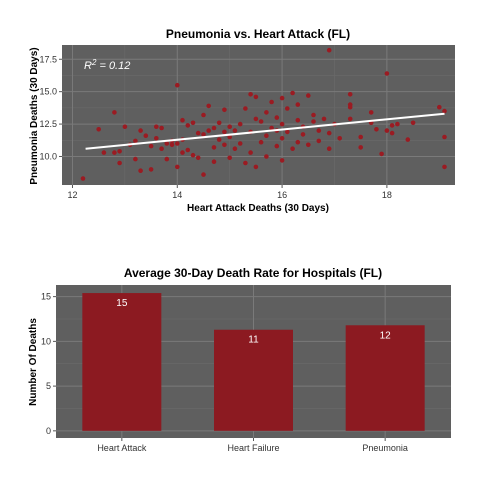 The width and height of the screenshot is (480, 485). What do you see at coordinates (258, 34) in the screenshot?
I see `scatter-title: Pneumonia vs. Heart Attack (FL)` at bounding box center [258, 34].